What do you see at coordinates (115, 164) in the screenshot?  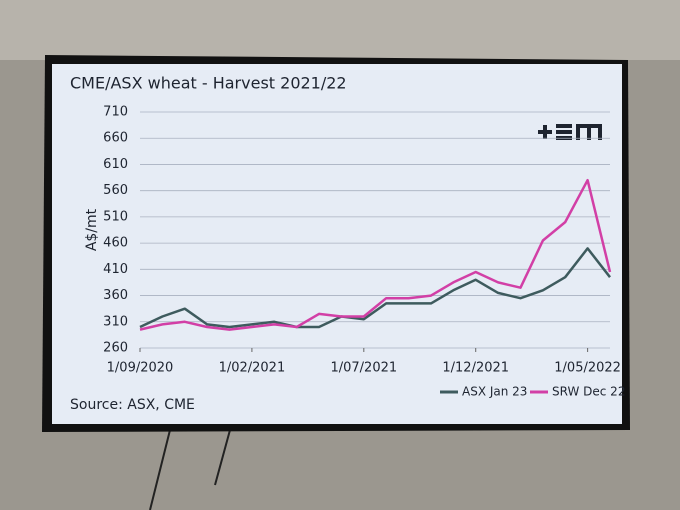 I see `y-tick-label: 610` at bounding box center [115, 164].